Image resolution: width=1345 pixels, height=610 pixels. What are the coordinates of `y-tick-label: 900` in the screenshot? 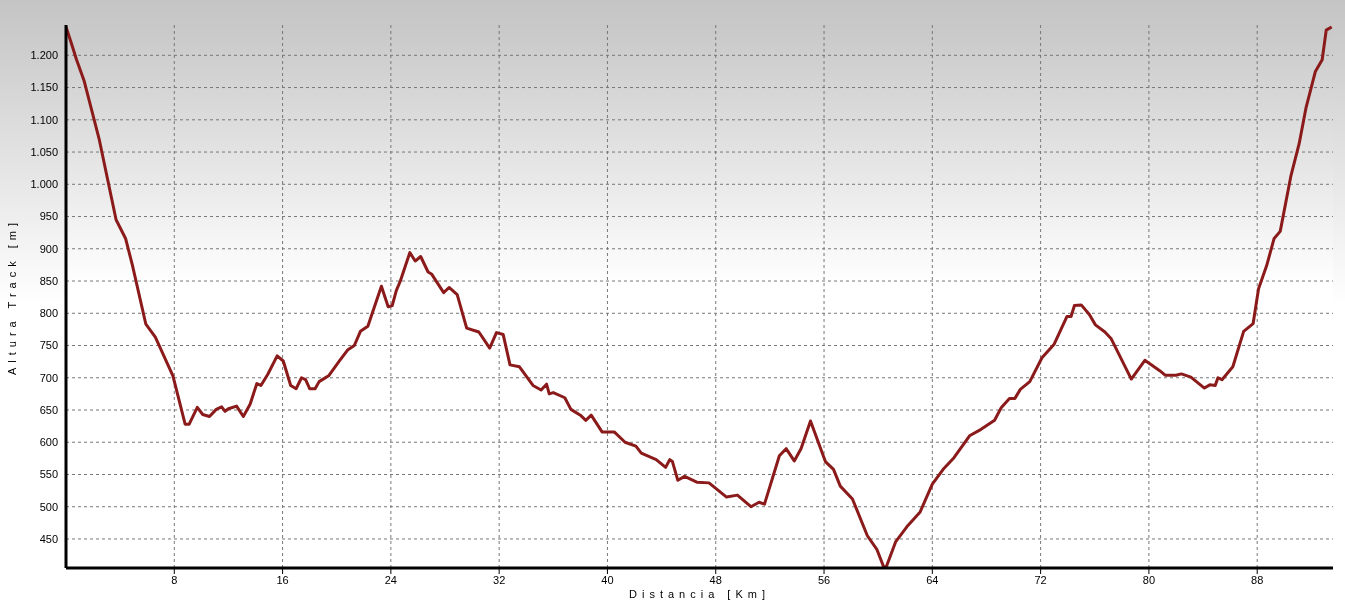 It's located at (48, 248).